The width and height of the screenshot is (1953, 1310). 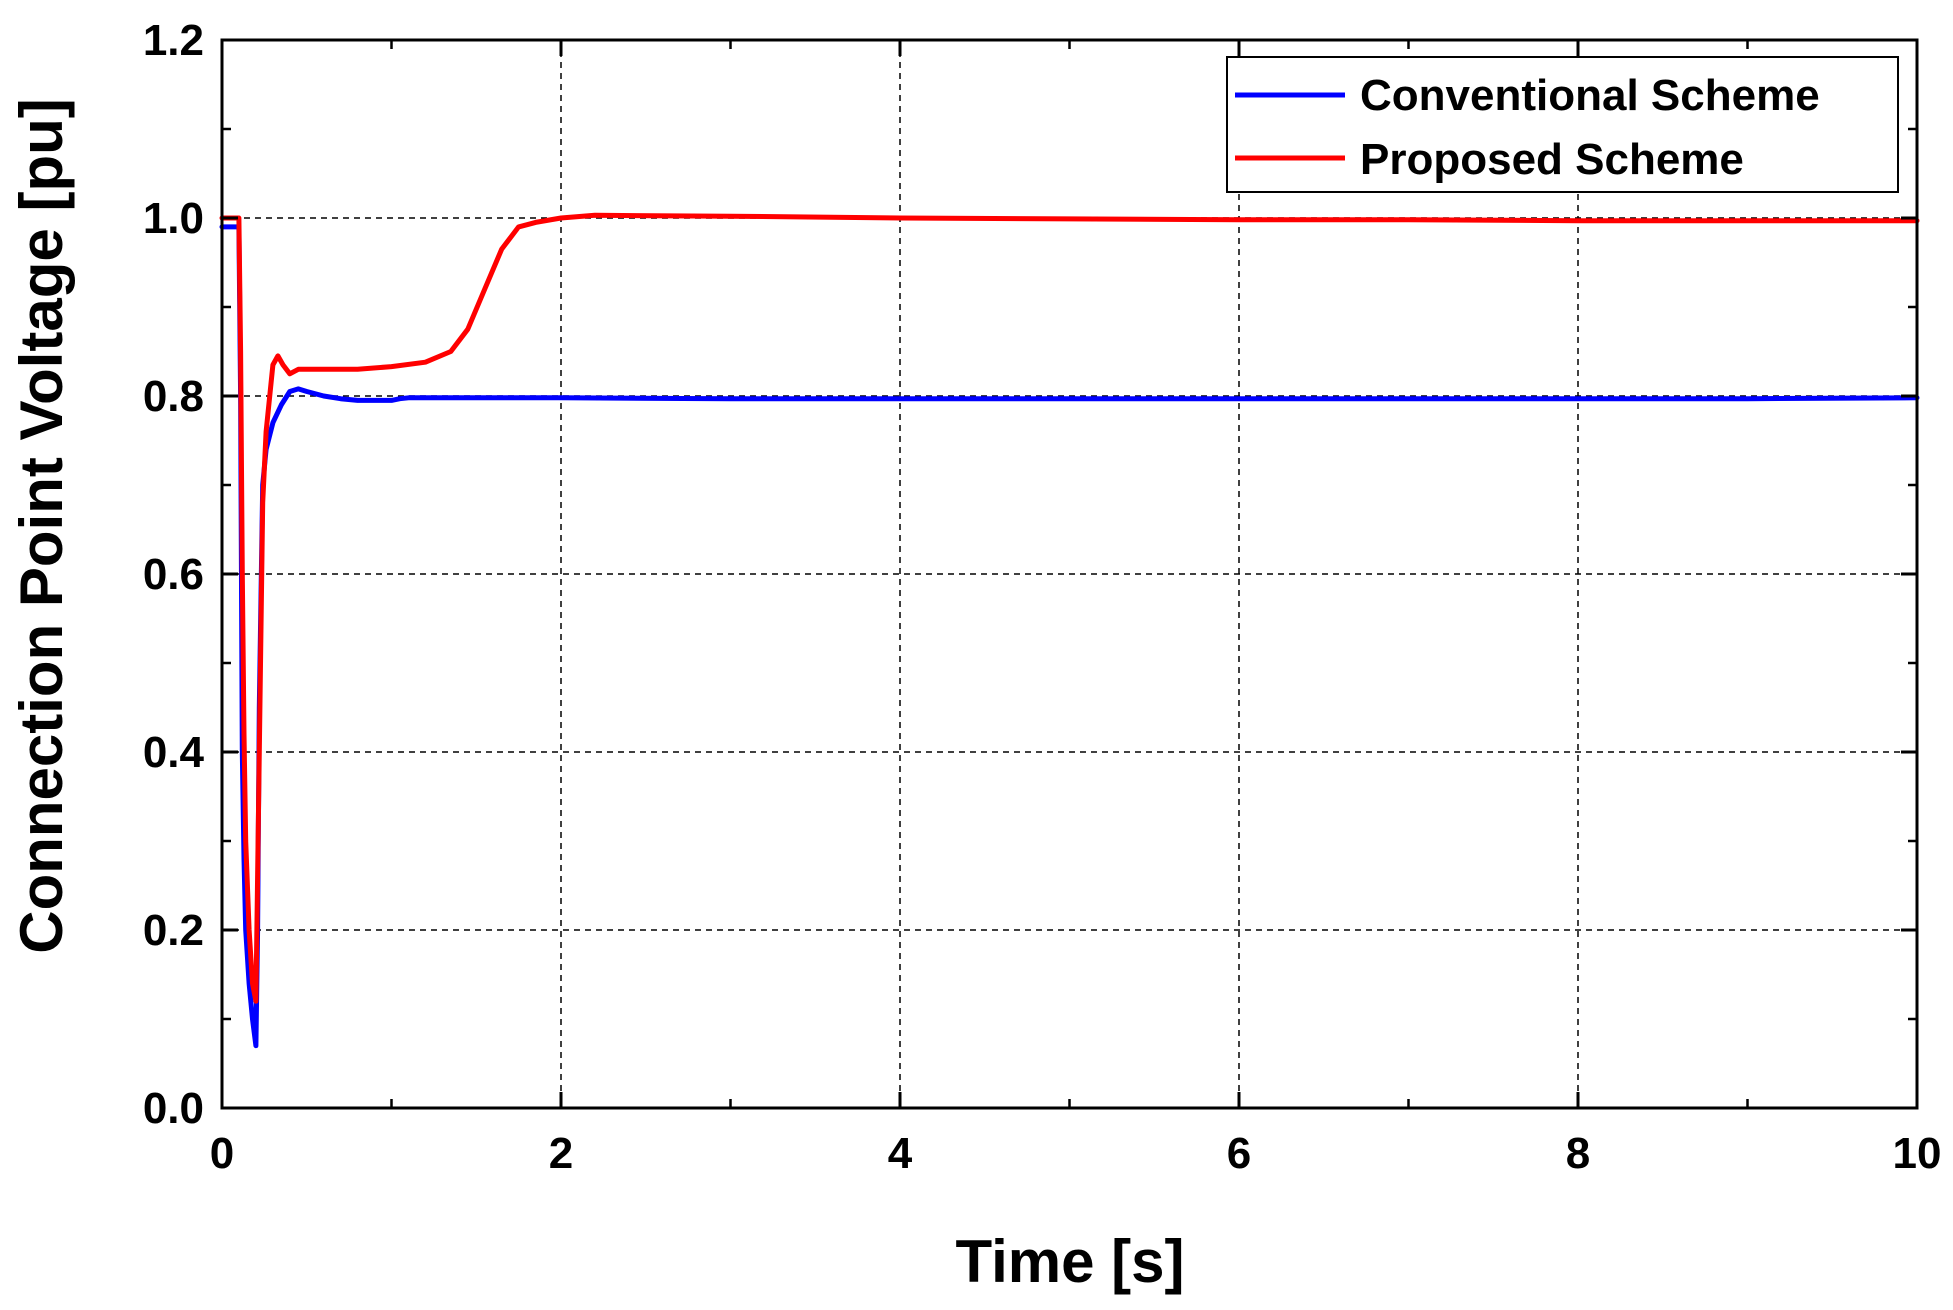 I want to click on x-tick-label: 8, so click(x=1578, y=1153).